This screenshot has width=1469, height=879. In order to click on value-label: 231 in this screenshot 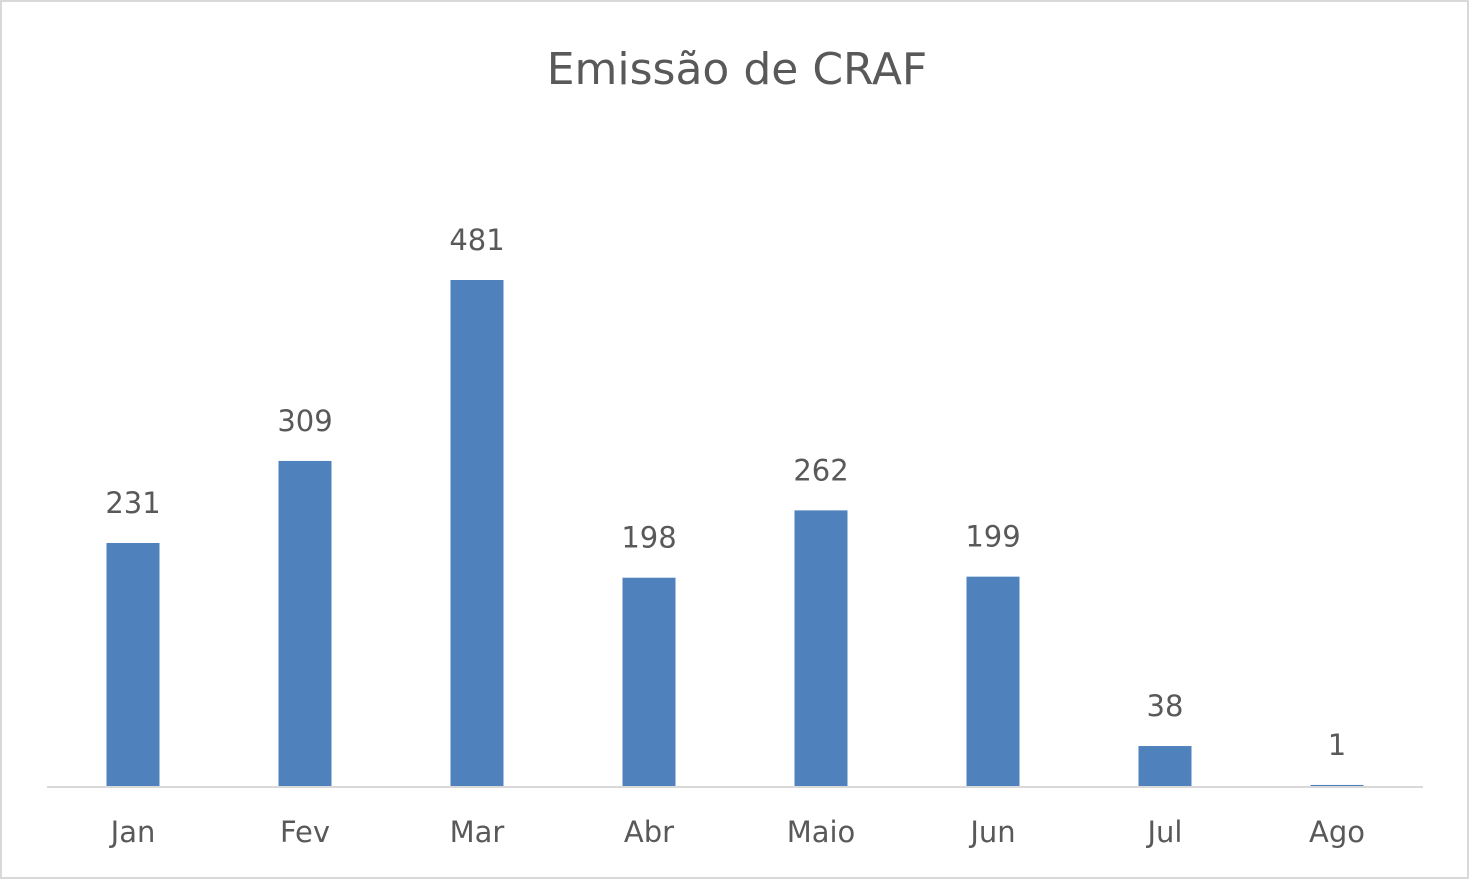, I will do `click(132, 503)`.